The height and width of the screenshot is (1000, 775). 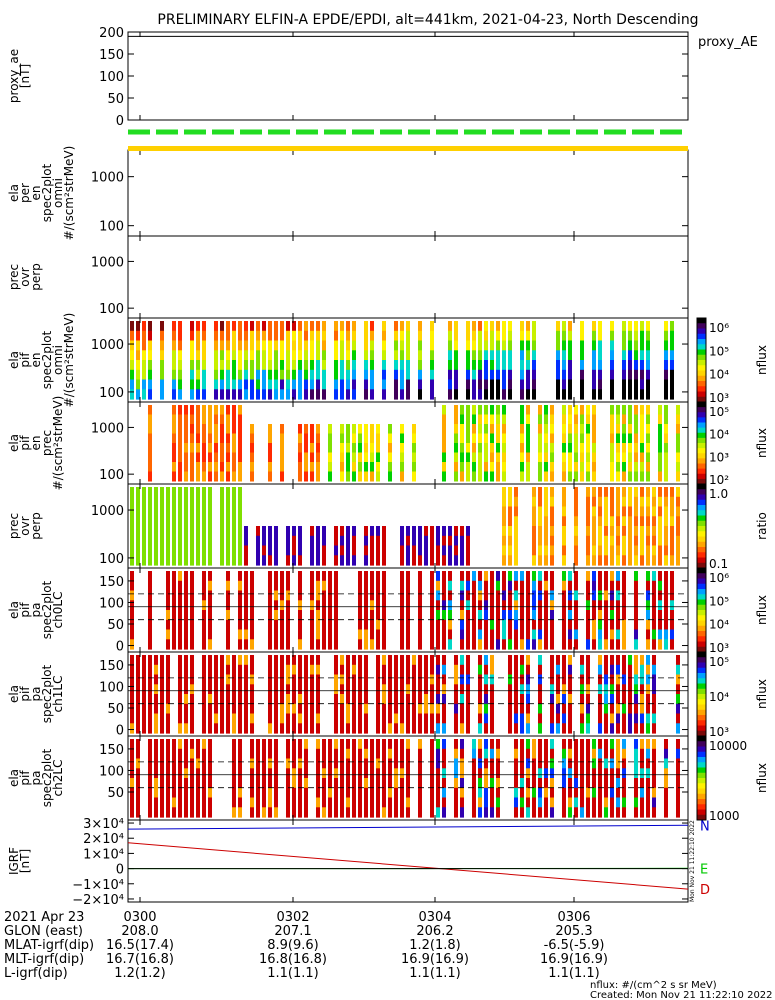 I want to click on y-axis-label: ovr, so click(x=25, y=525).